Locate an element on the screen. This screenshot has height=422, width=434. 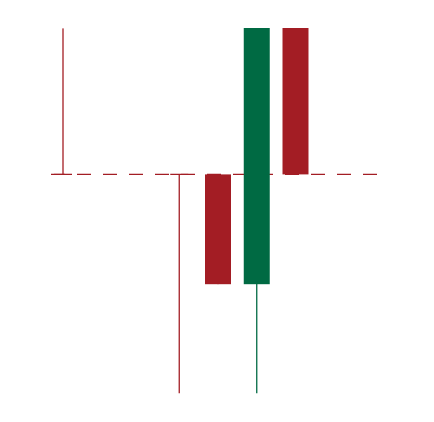
candle-4-body is located at coordinates (256, 156).